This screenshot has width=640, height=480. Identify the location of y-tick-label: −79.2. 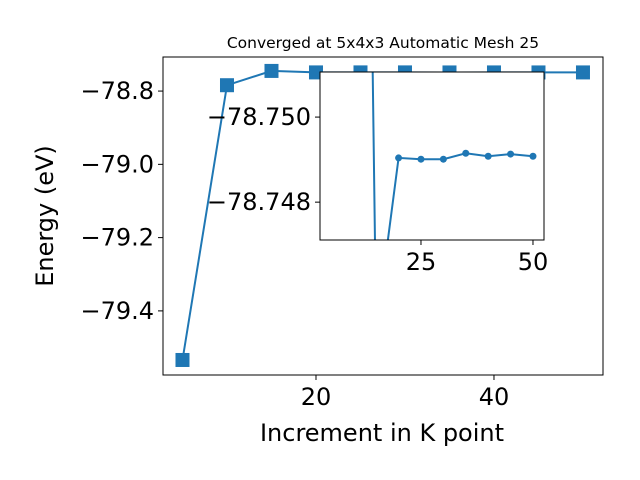
(117, 238).